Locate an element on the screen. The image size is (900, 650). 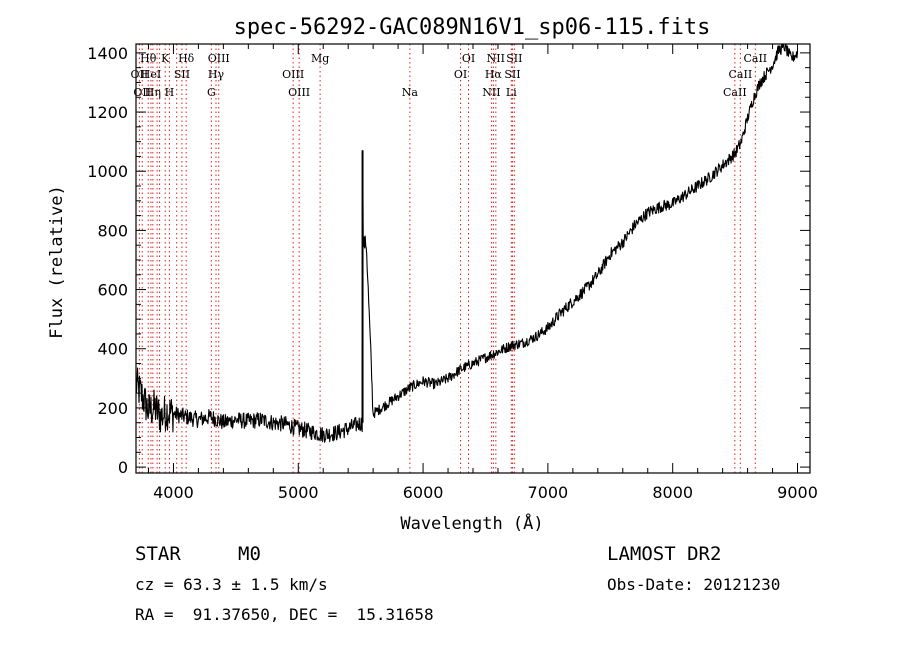
spectral-line-label: Hα is located at coordinates (494, 74).